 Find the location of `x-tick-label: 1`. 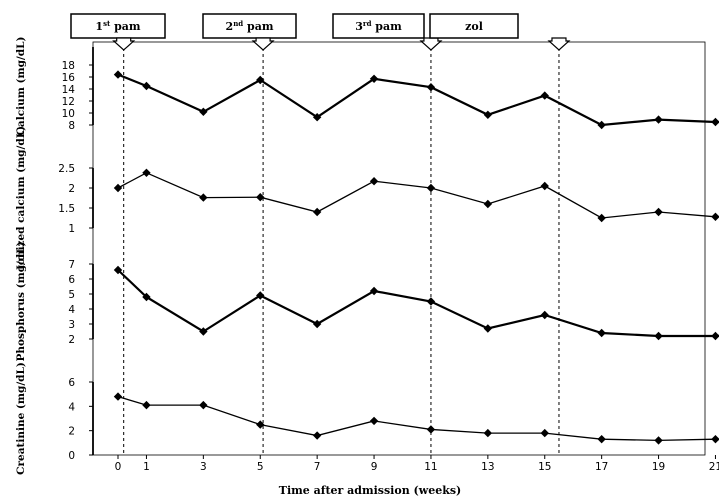

x-tick-label: 1 is located at coordinates (146, 467).